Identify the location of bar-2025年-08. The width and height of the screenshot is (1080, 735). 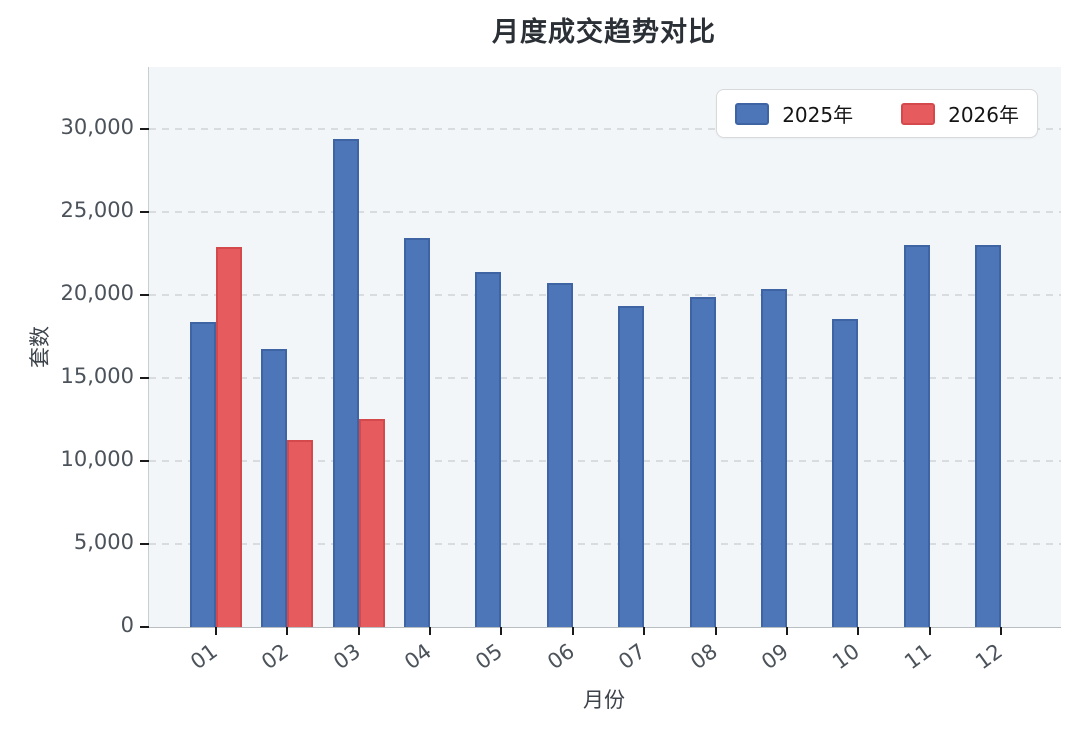
(702, 461).